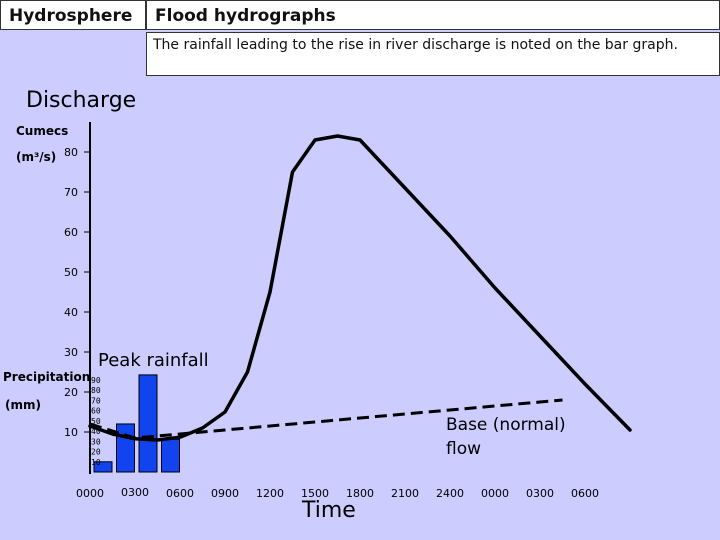  I want to click on precip-tick-label: 20, so click(96, 452).